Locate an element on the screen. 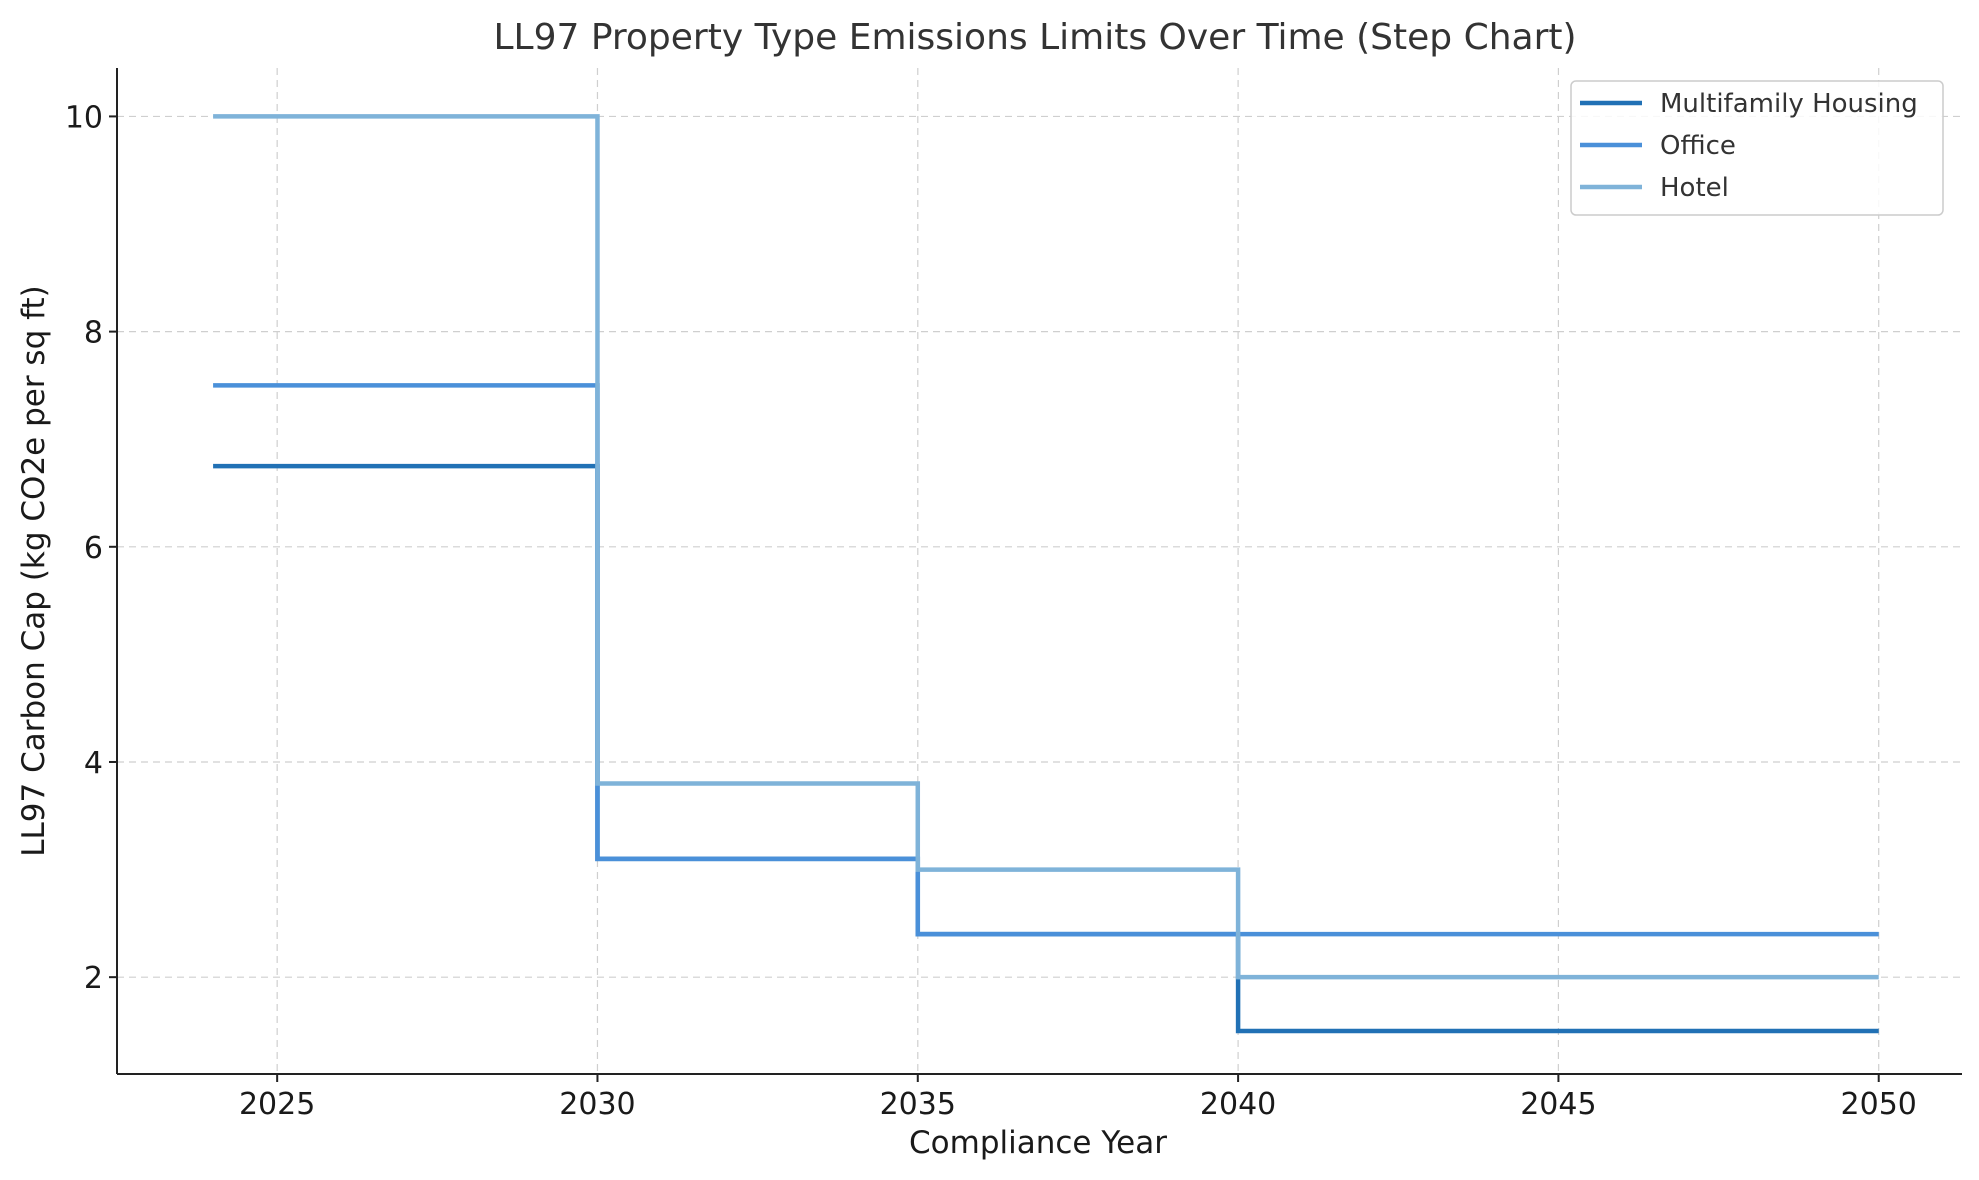  y-tick-label: 2 is located at coordinates (93, 978).